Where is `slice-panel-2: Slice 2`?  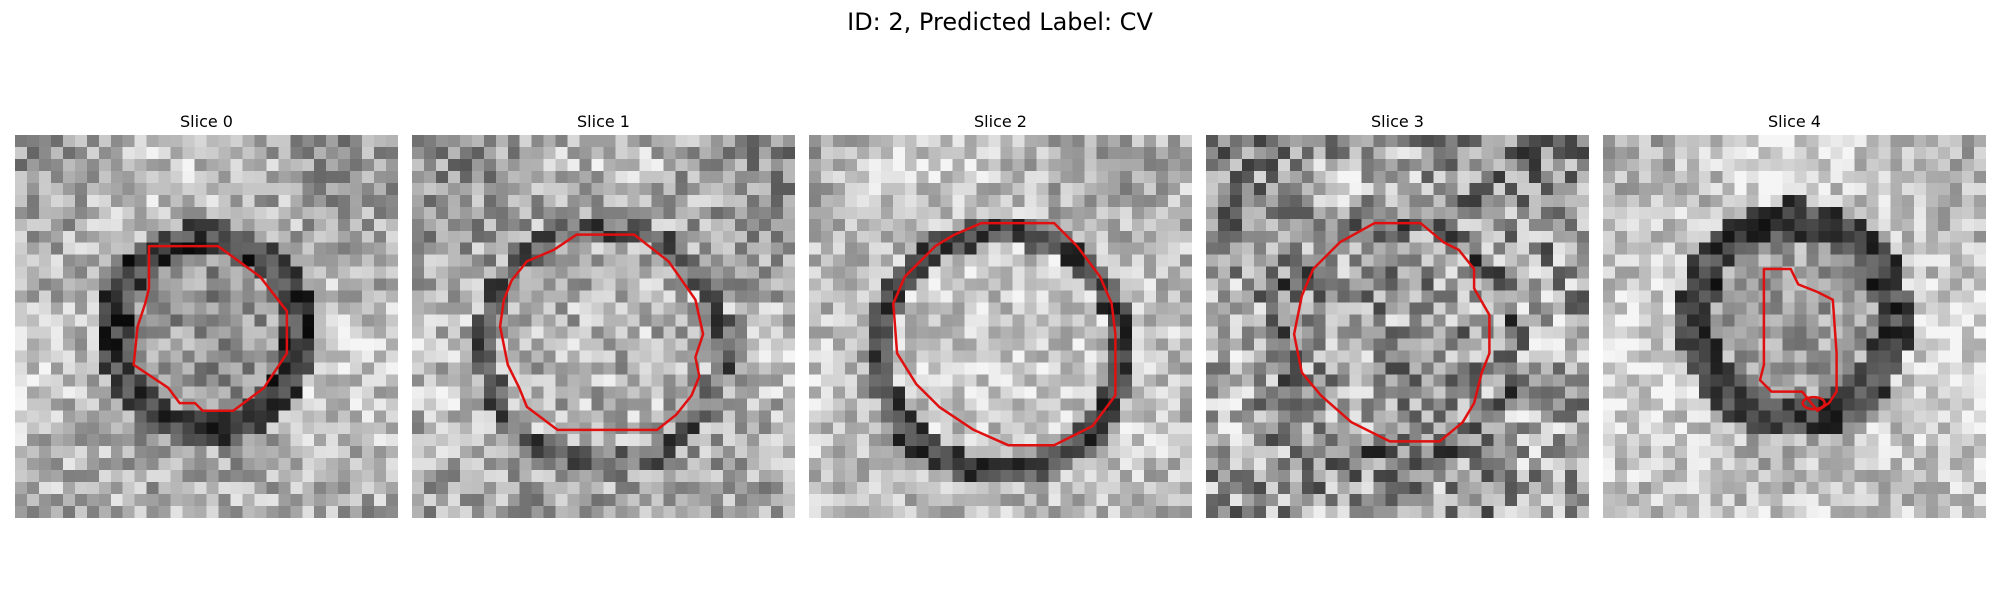
slice-panel-2: Slice 2 is located at coordinates (1000, 314).